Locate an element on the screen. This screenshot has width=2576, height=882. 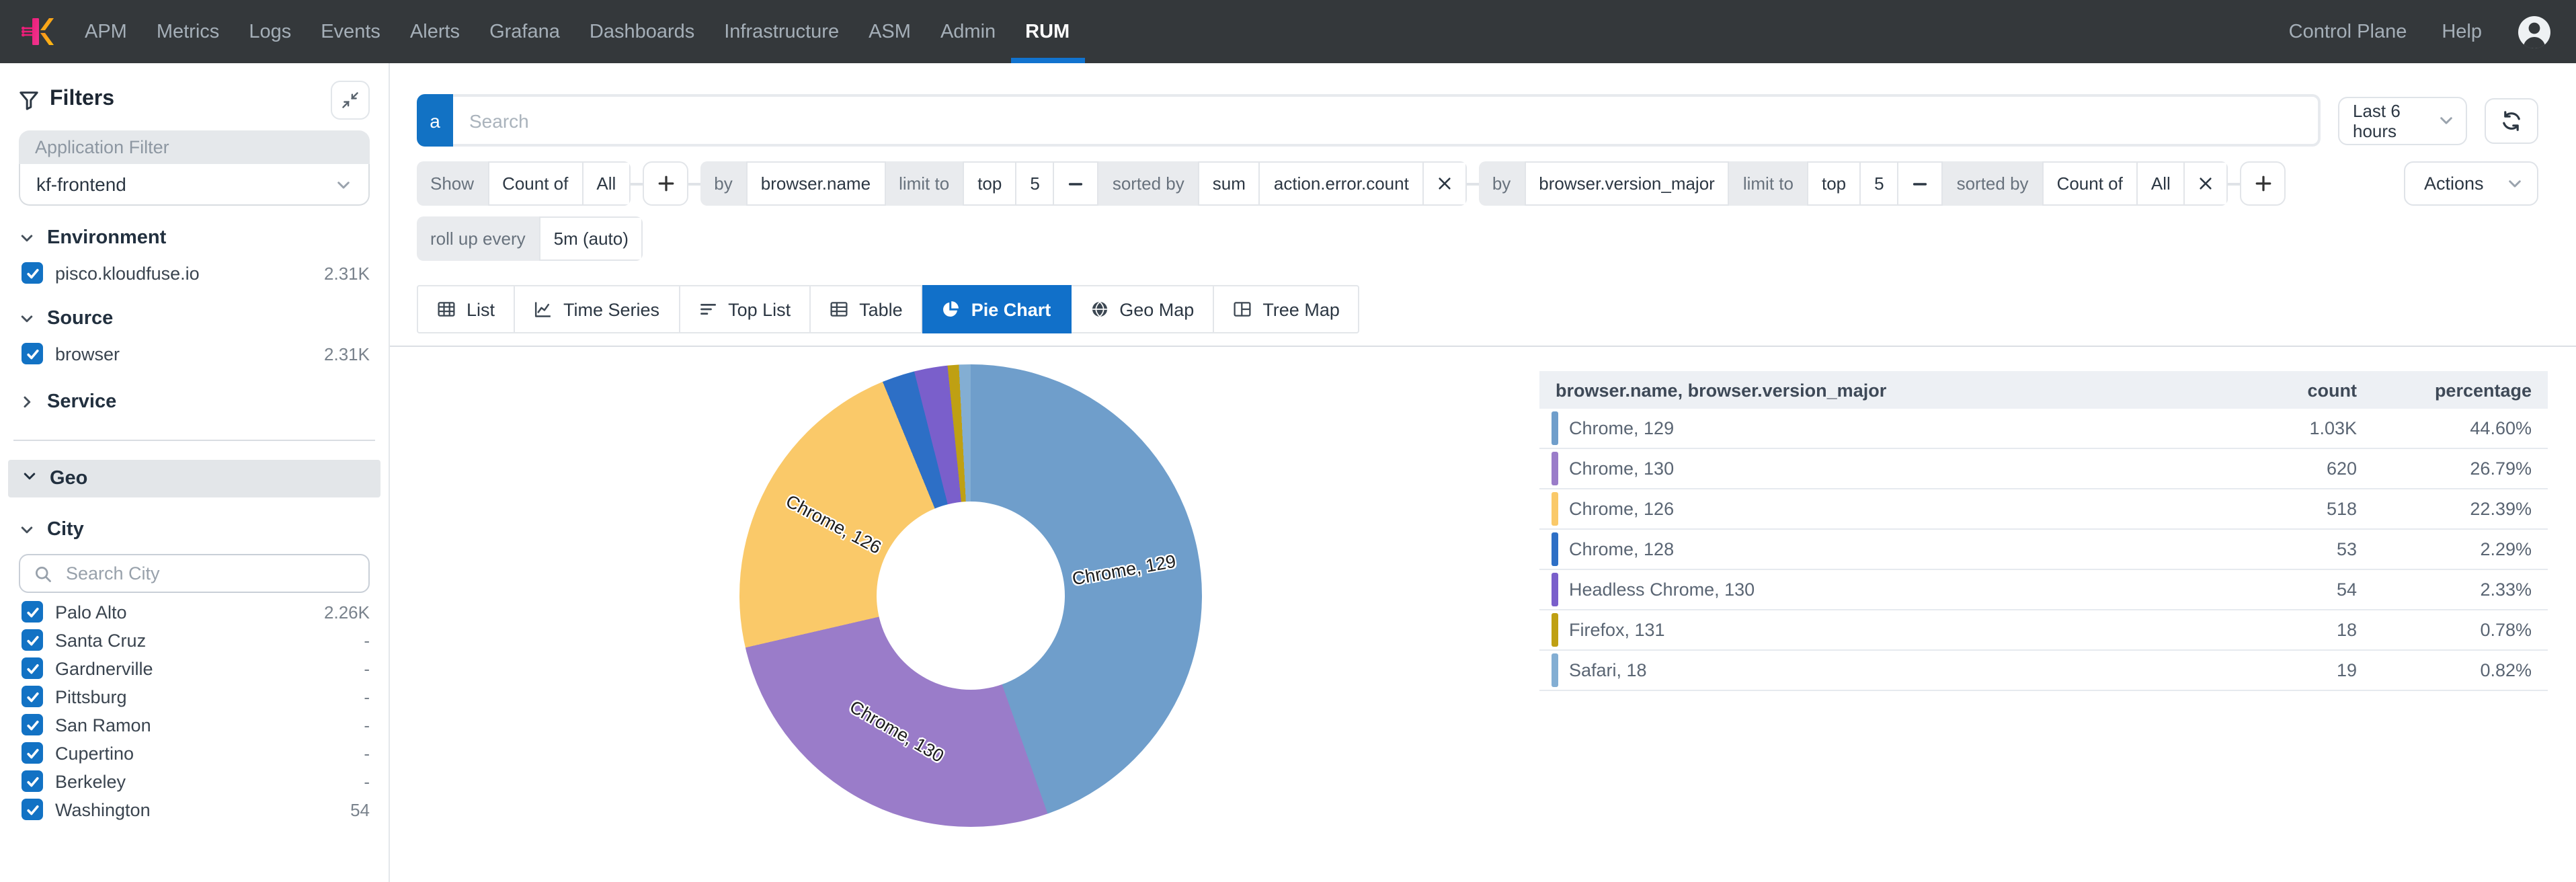
nav-item-rum: RUM is located at coordinates (1047, 31).